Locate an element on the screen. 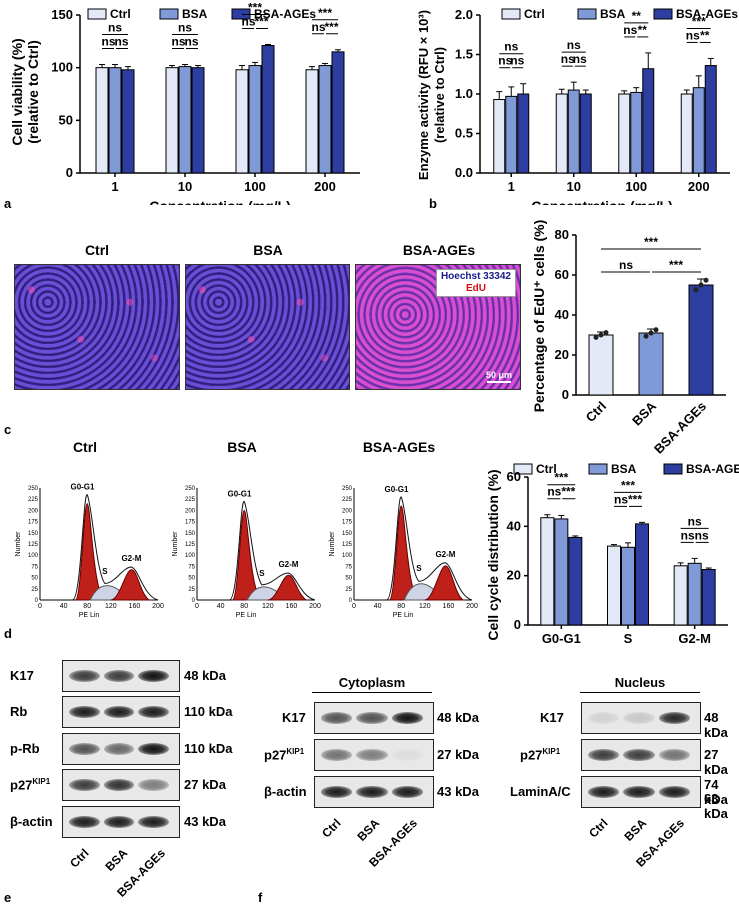  micro-title-ages: BSA-AGEs is located at coordinates (439, 250).